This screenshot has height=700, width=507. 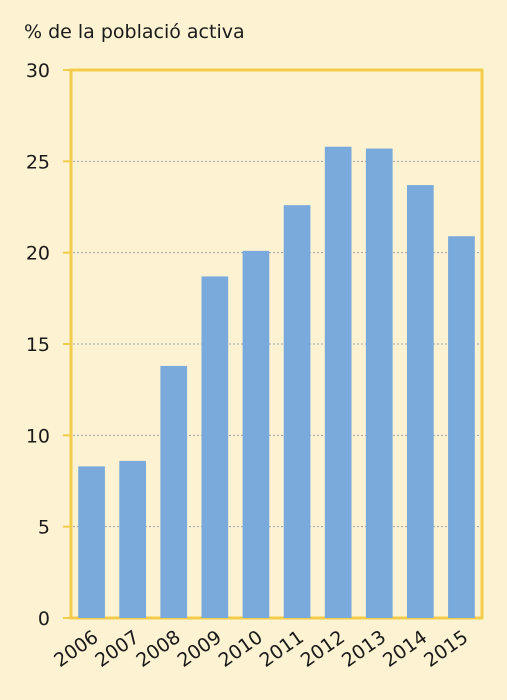 I want to click on x-tick-label: 2010, so click(x=241, y=649).